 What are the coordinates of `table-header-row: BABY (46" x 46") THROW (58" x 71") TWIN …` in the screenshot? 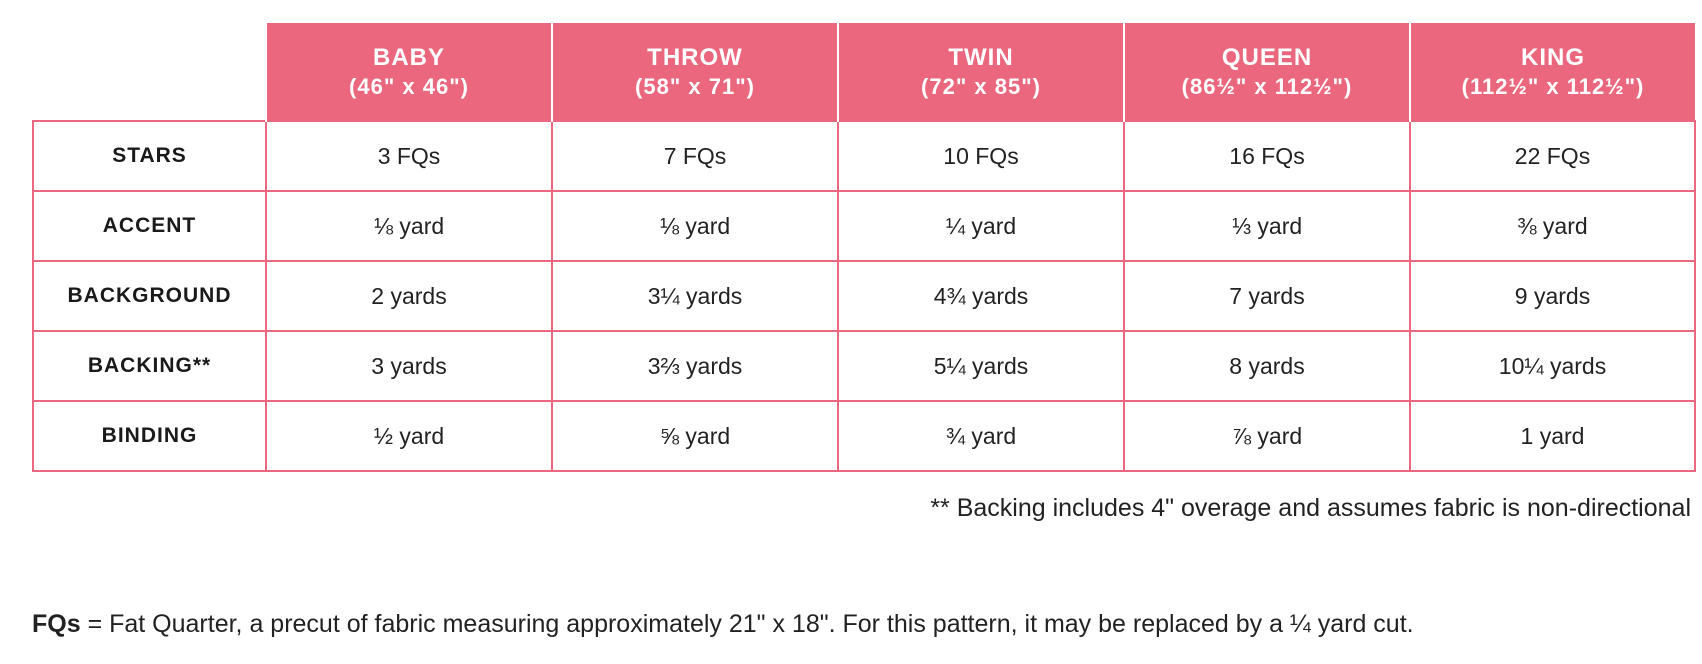 It's located at (864, 72).